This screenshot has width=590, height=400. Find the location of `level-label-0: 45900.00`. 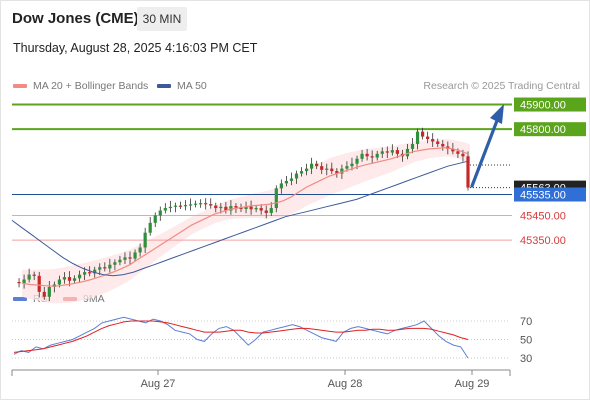

level-label-0: 45900.00 is located at coordinates (543, 106).